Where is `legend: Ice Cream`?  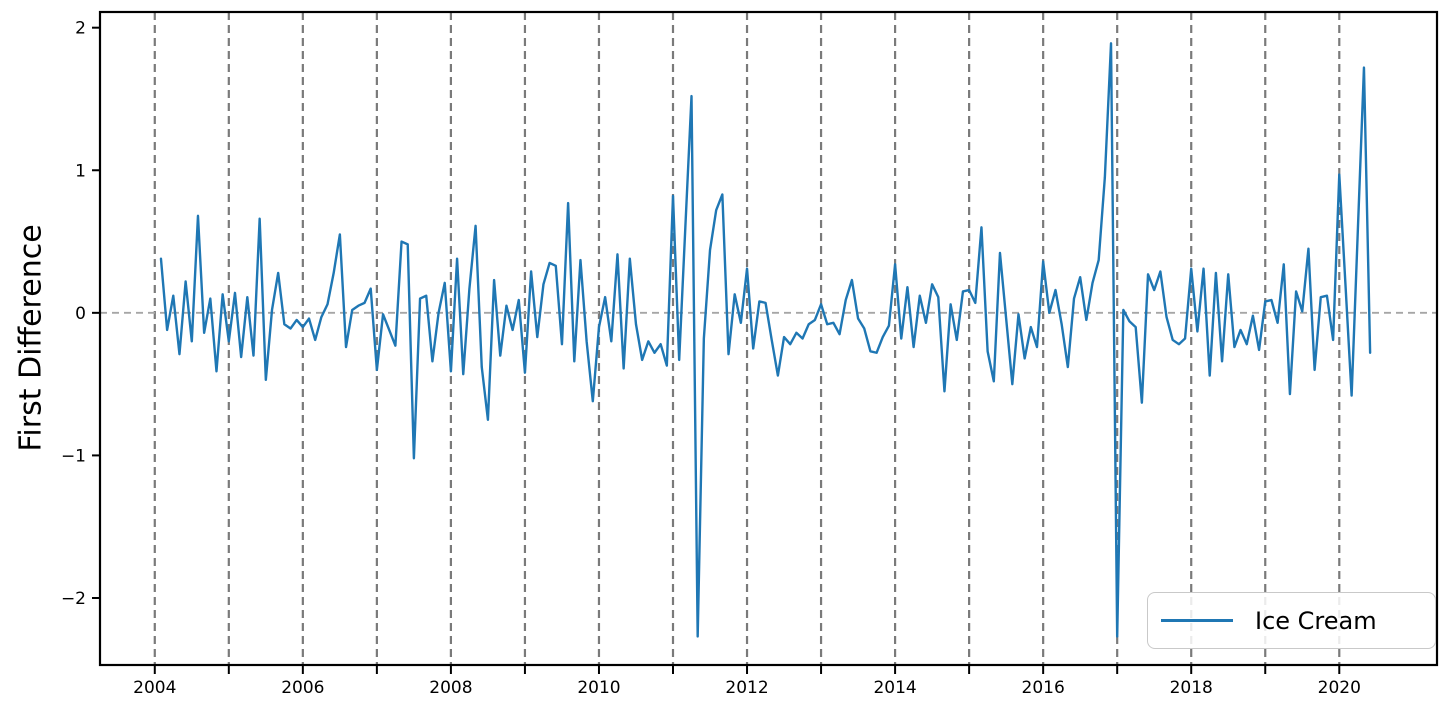 legend: Ice Cream is located at coordinates (1291, 620).